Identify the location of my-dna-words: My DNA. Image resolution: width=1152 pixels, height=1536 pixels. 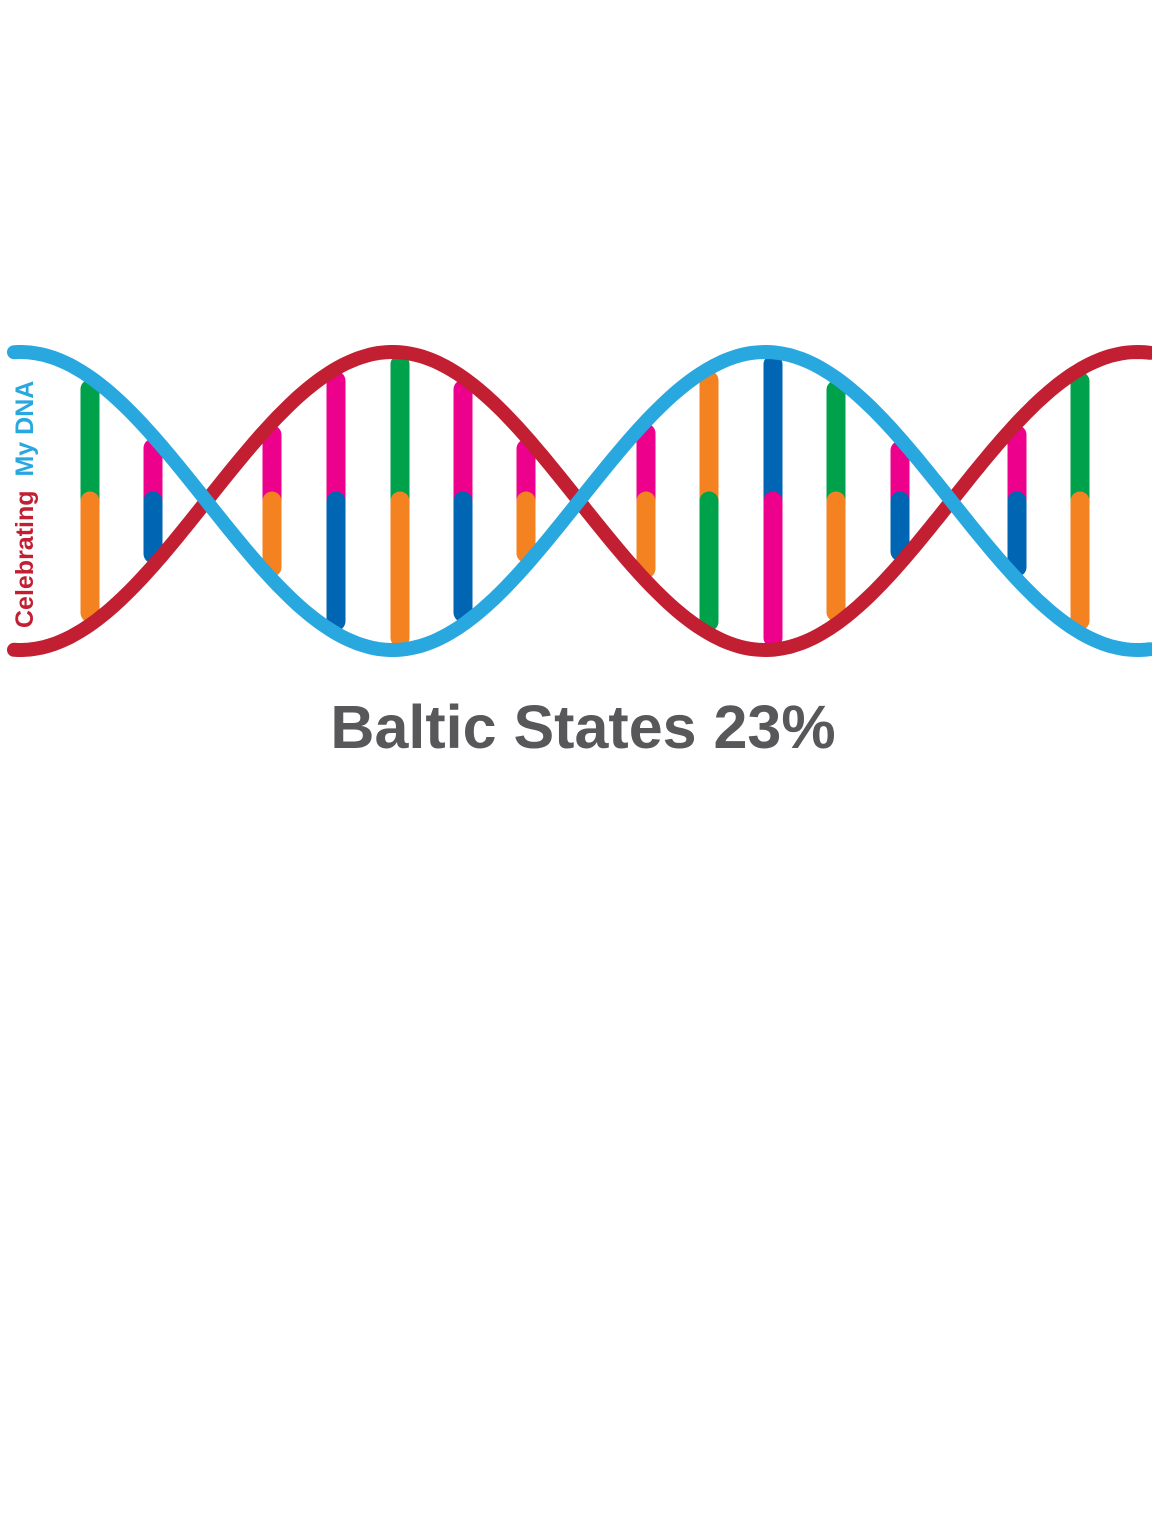
(25, 429).